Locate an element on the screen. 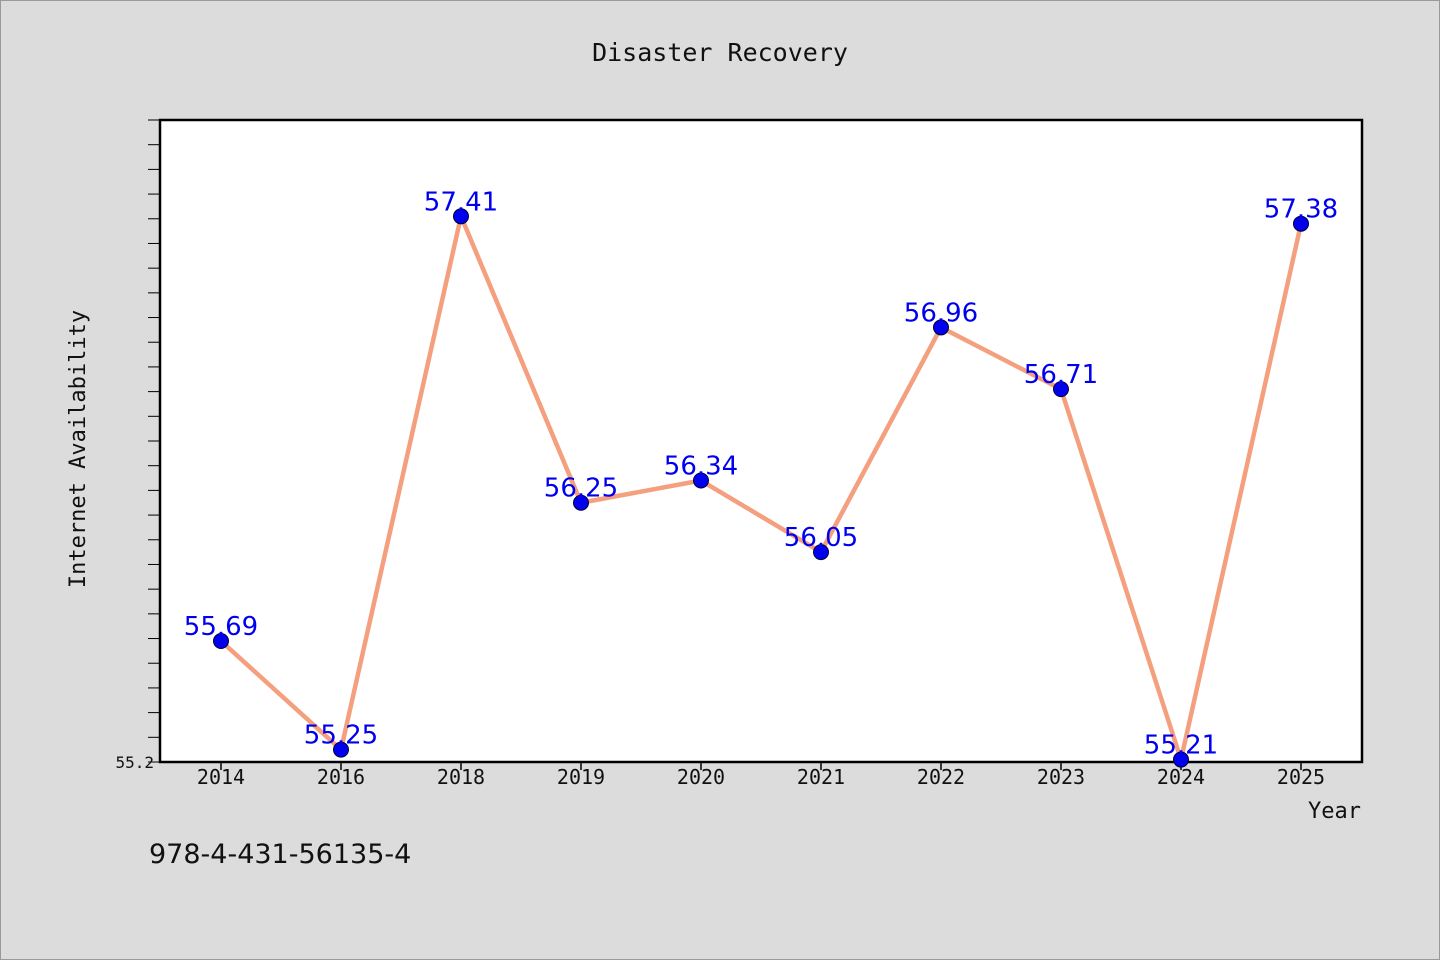 This screenshot has height=960, width=1440. y-tick-label: 55.2 is located at coordinates (134, 762).